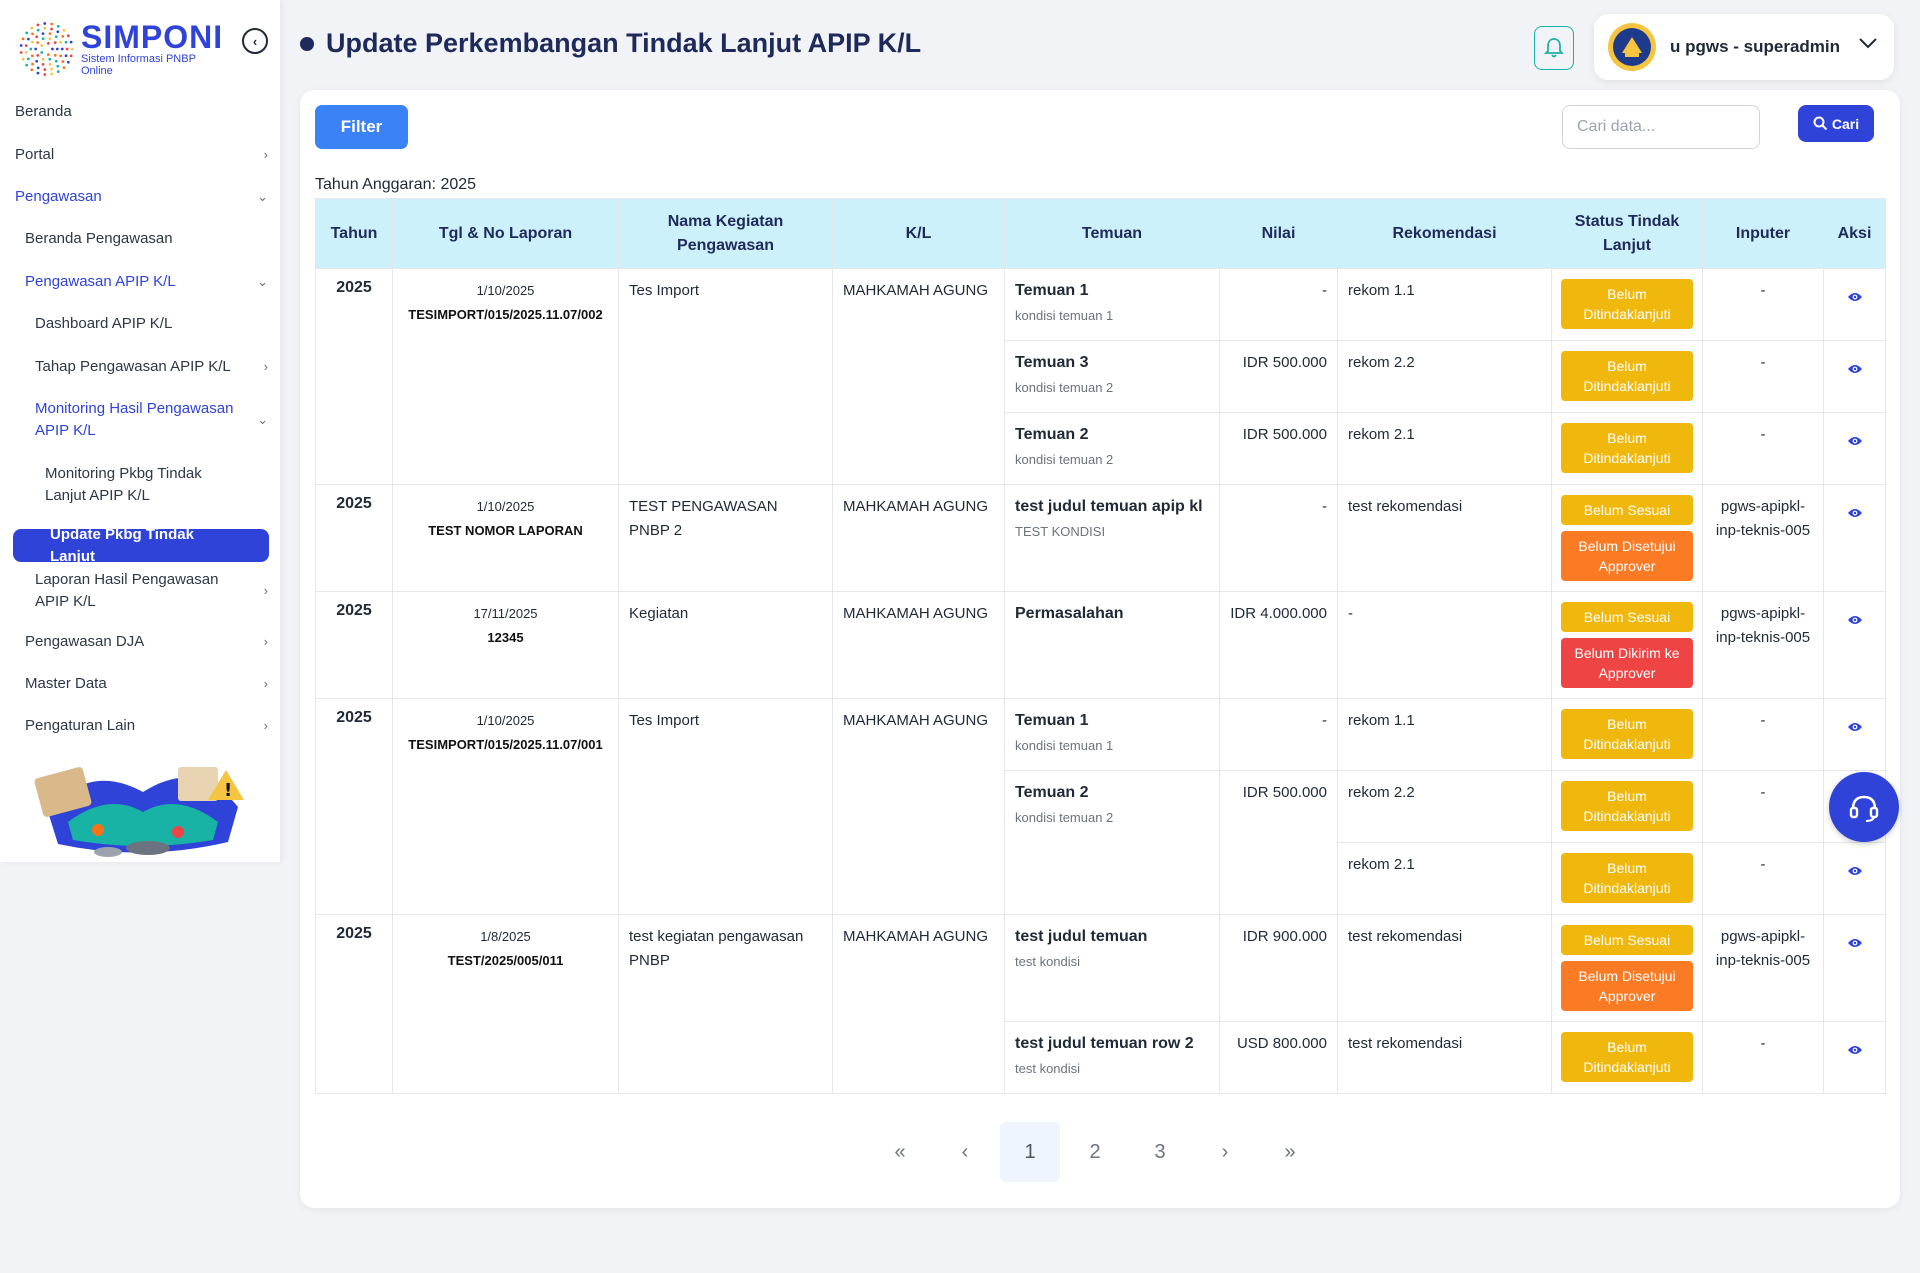  I want to click on collapse-sidebar-icon: ‹, so click(255, 41).